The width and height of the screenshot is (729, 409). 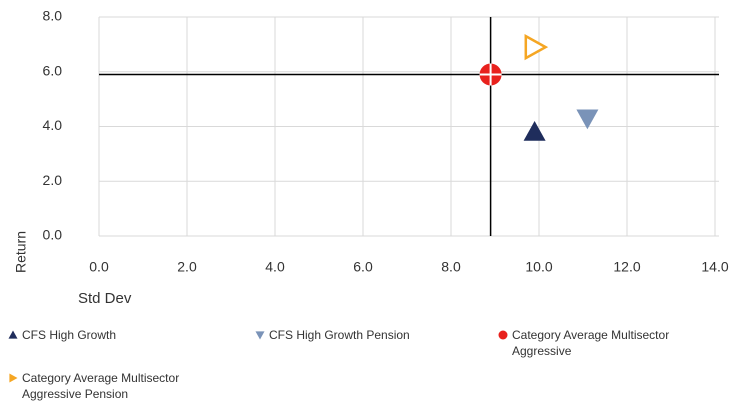 I want to click on y-axis-label: Return, so click(x=21, y=252).